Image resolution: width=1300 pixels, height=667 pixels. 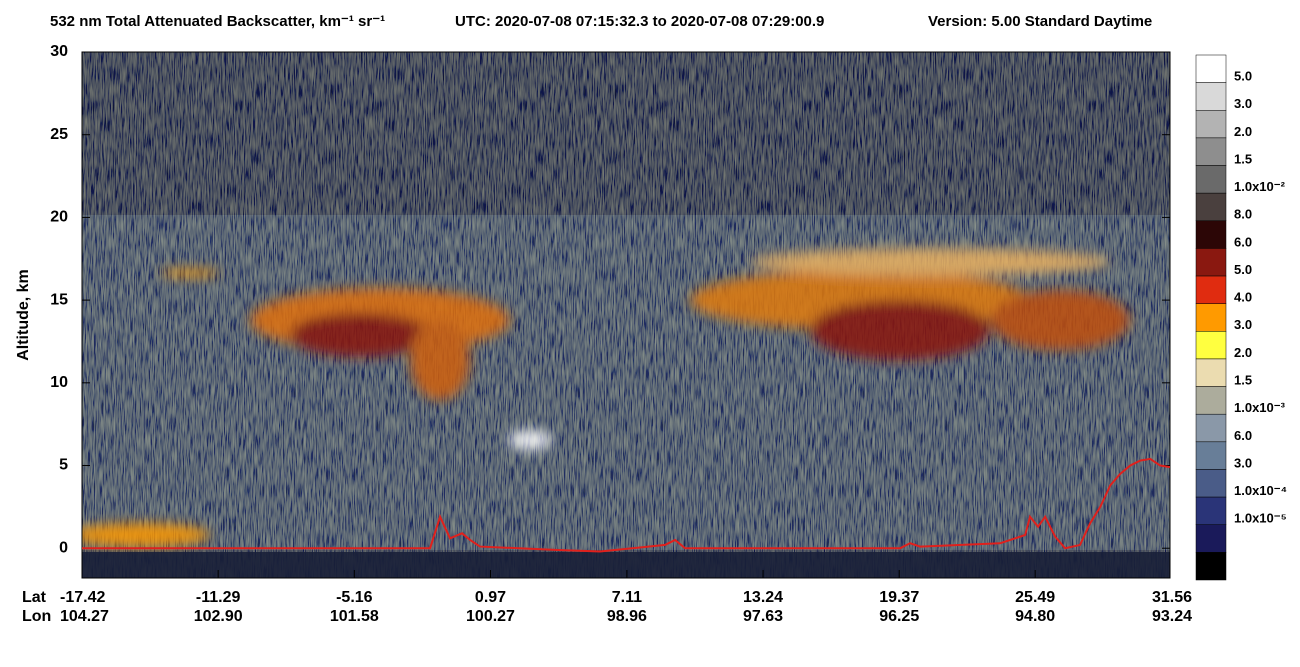 What do you see at coordinates (59, 134) in the screenshot?
I see `y-tick-label: 25` at bounding box center [59, 134].